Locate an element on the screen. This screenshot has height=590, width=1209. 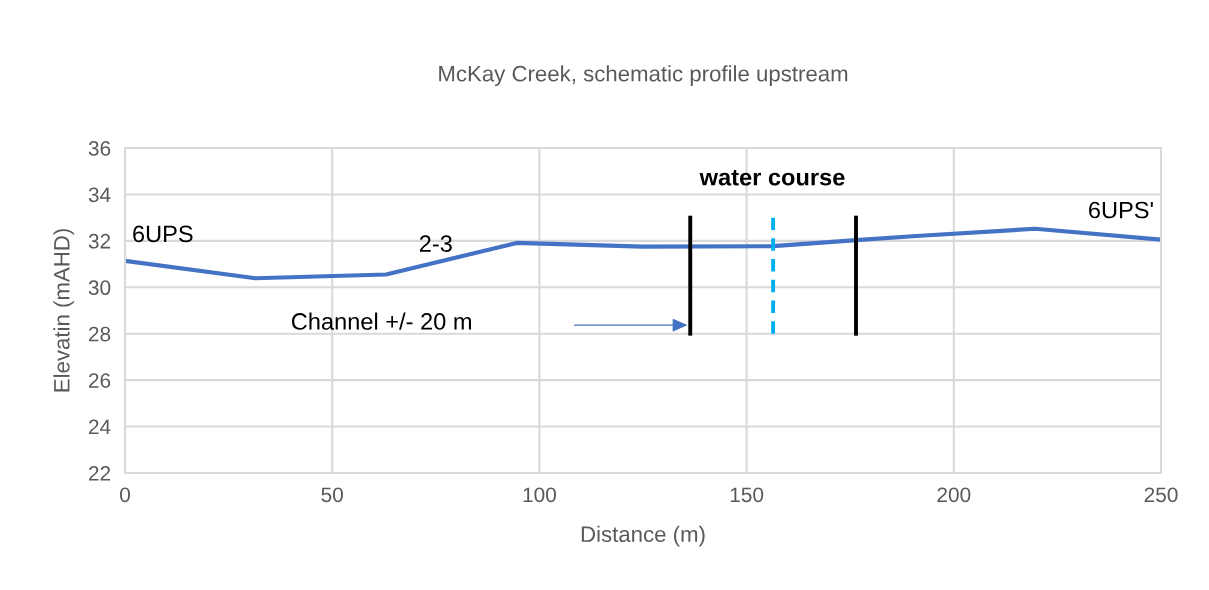
y-tick-label: 34 is located at coordinates (99, 195).